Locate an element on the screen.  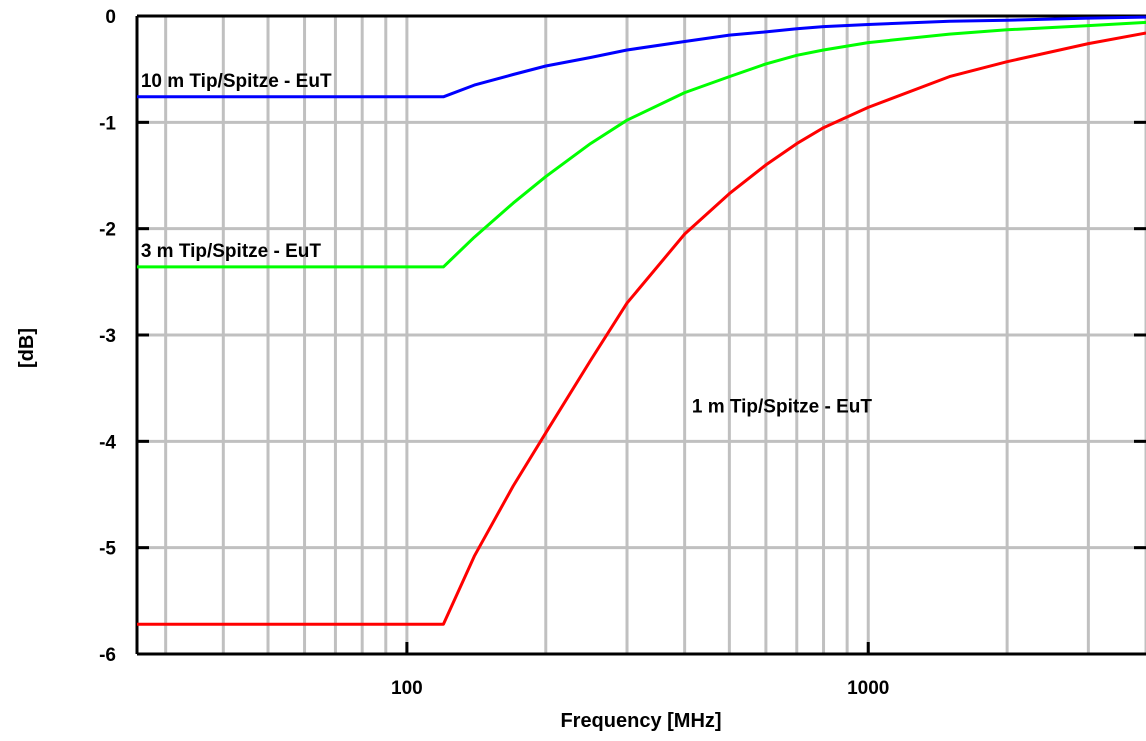
y-tick-label: -6 is located at coordinates (107, 655).